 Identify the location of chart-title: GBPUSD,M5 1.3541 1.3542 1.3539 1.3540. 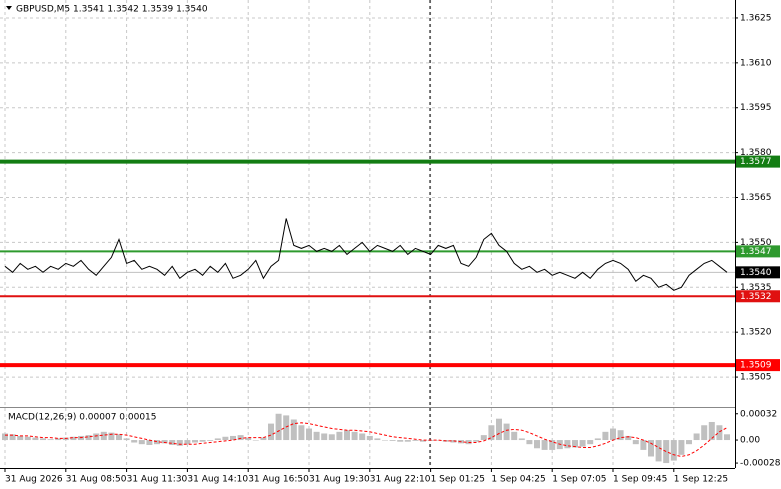
(112, 10).